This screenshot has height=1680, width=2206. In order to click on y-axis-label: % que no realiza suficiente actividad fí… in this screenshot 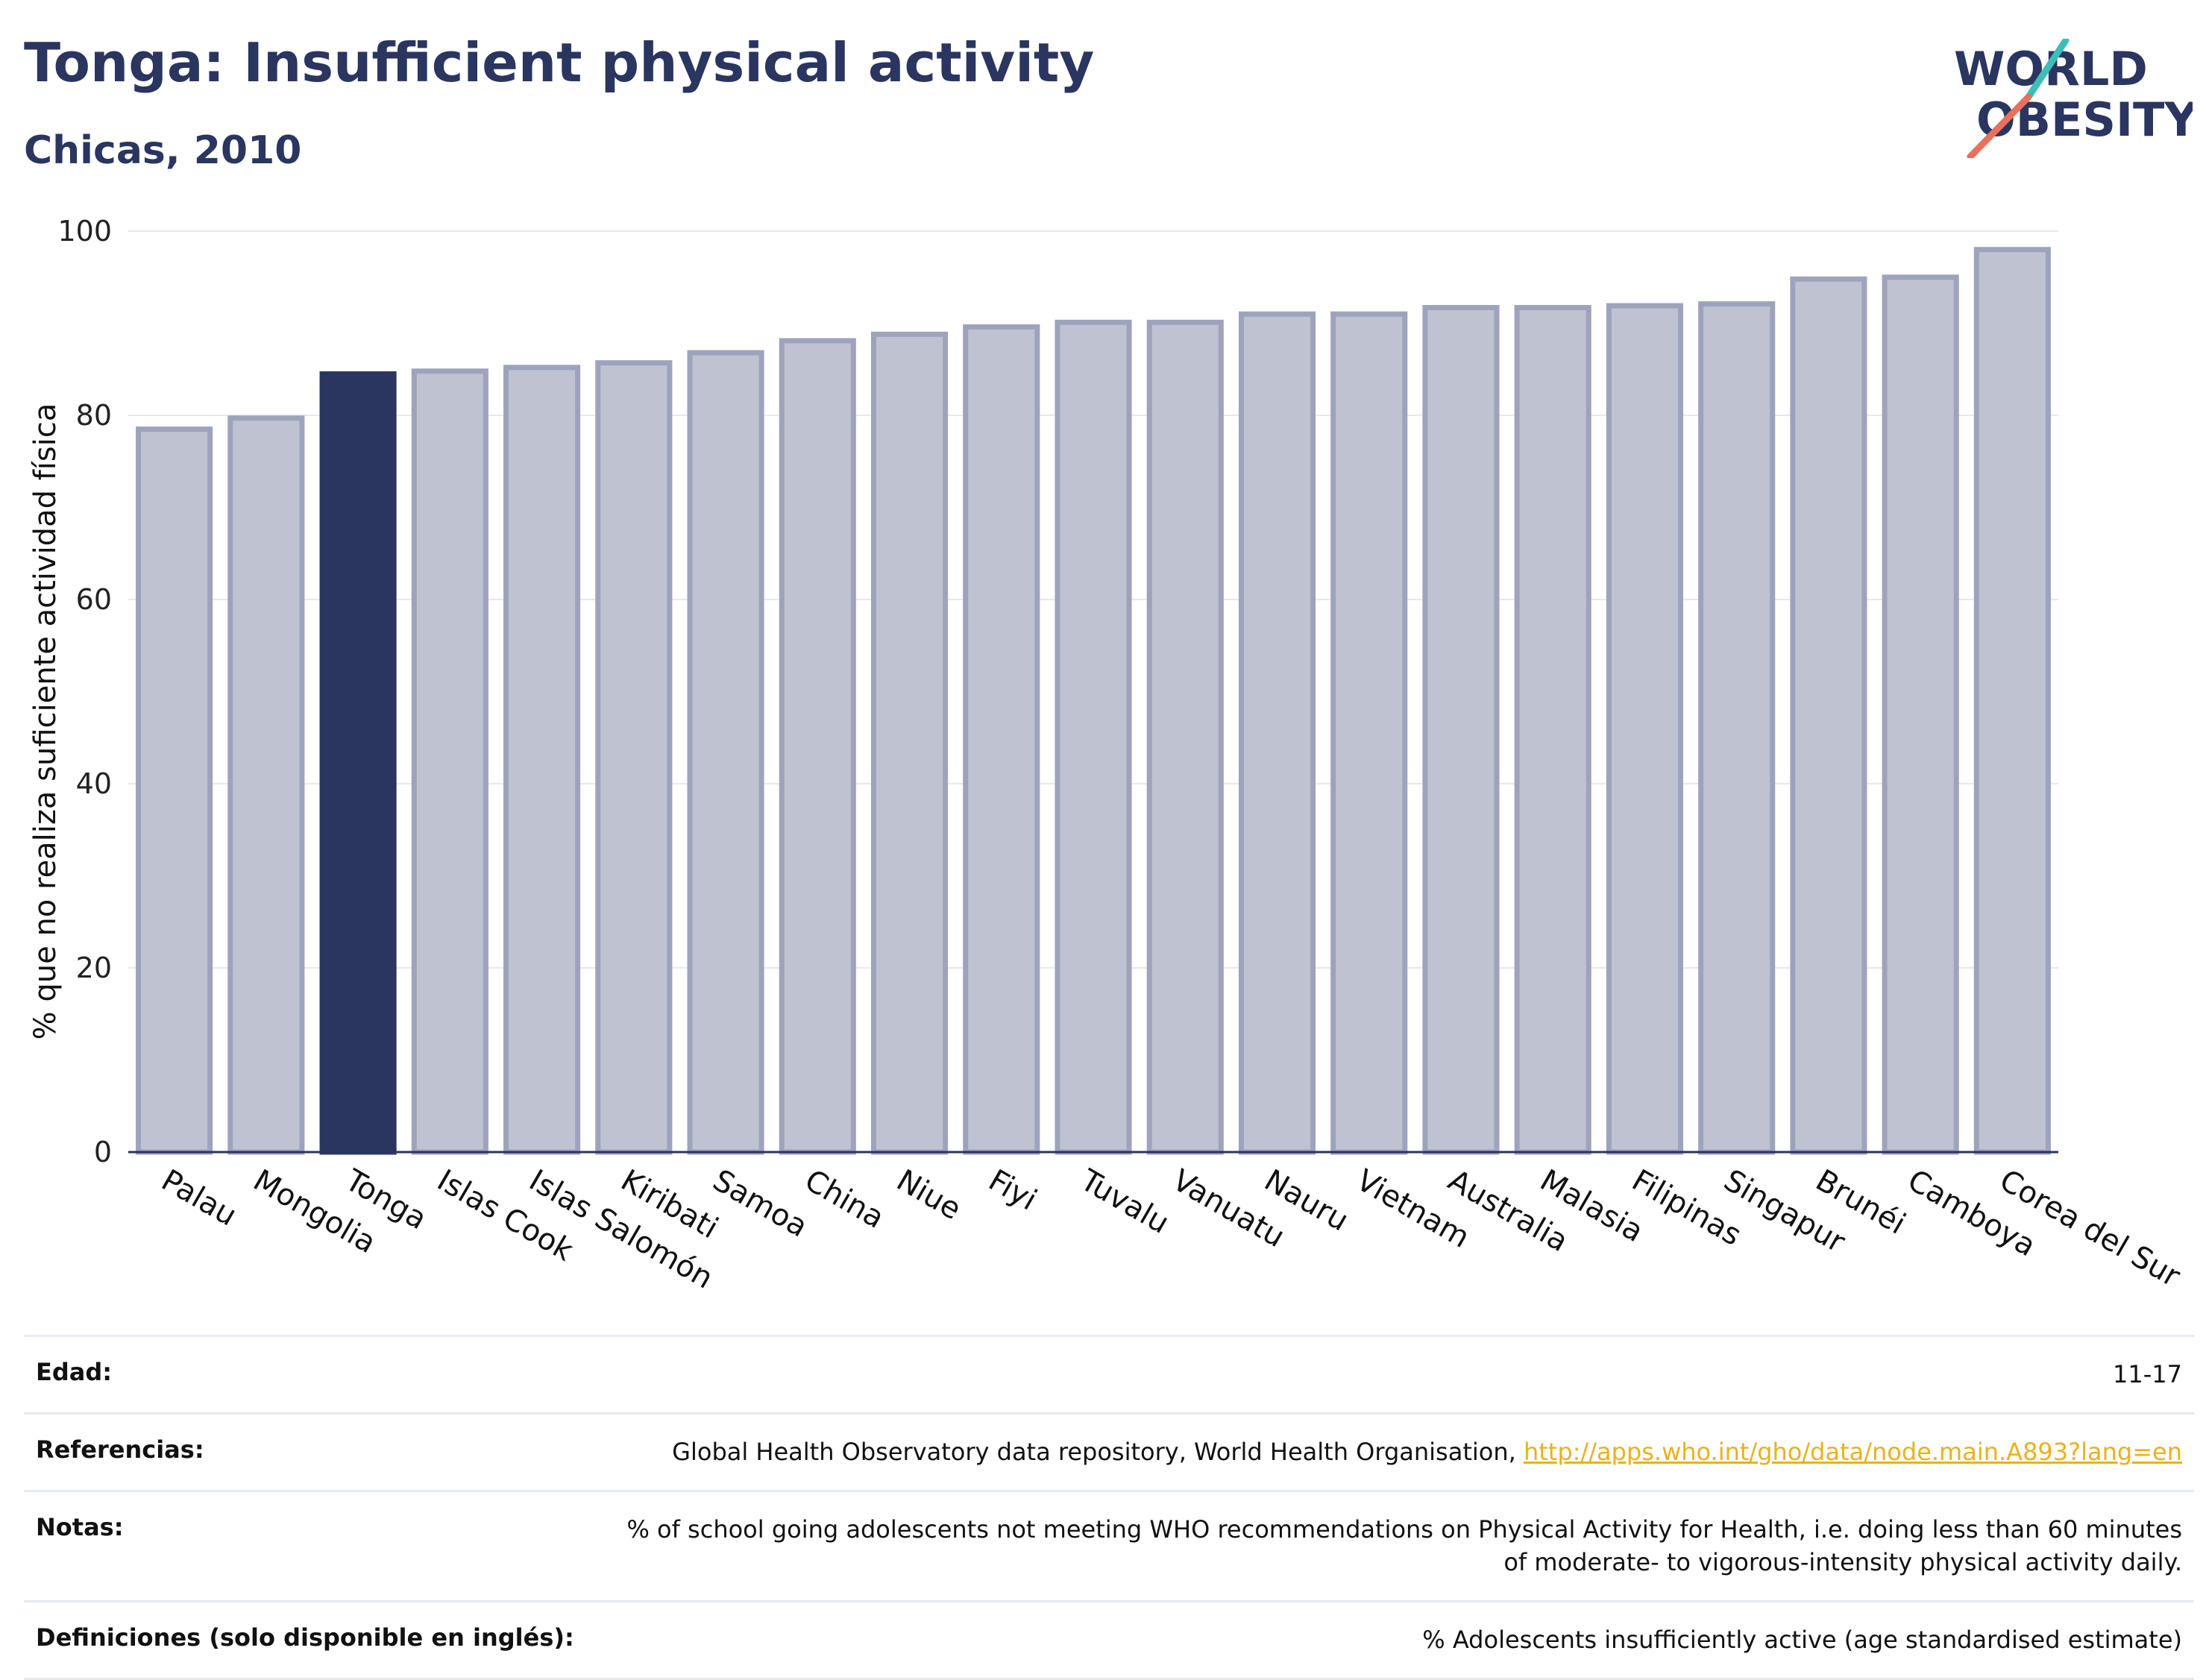, I will do `click(45, 721)`.